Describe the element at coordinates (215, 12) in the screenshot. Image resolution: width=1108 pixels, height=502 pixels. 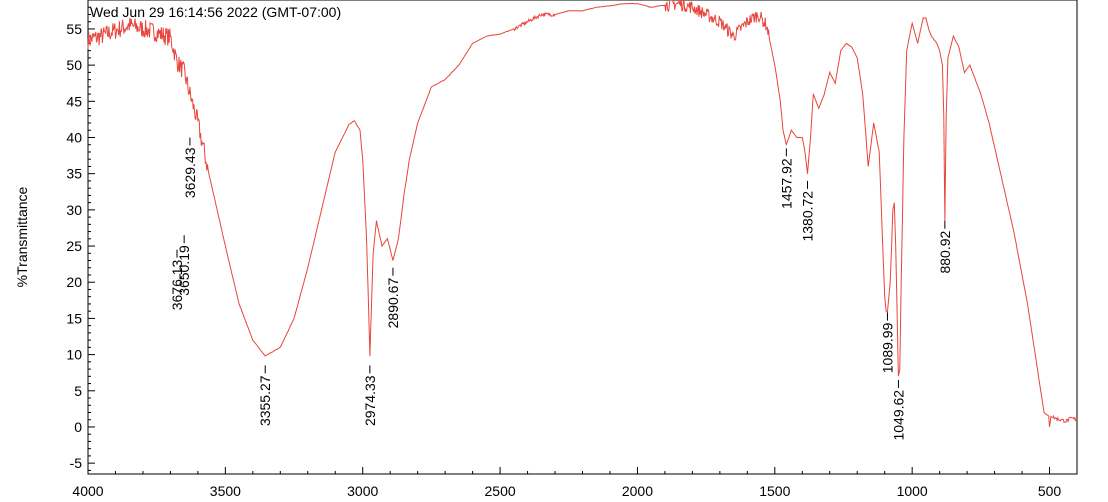
I see `chart-title: Wed Jun 29 16:14:56 2022 (GMT-07:00)` at that location.